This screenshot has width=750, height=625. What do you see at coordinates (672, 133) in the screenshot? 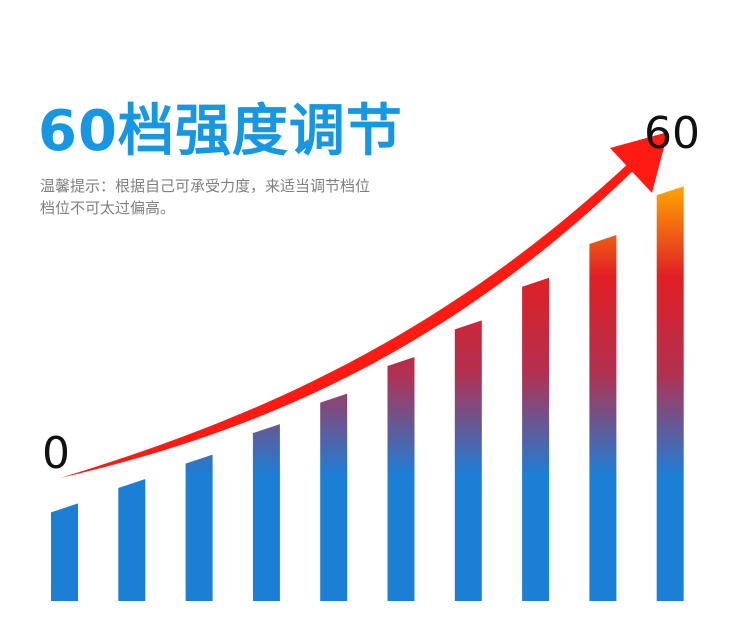
I see `scale-max-label: 60` at bounding box center [672, 133].